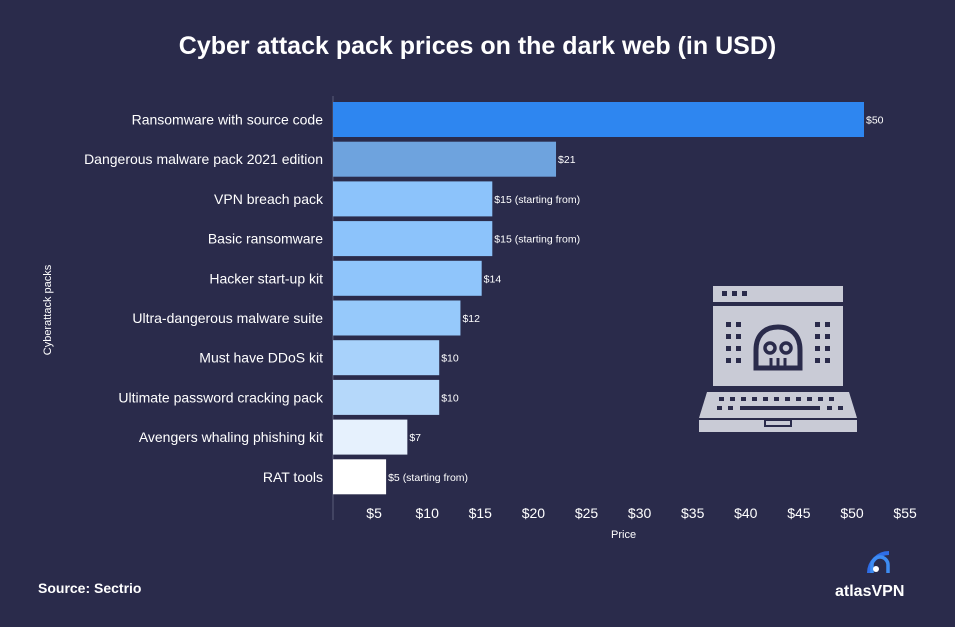  What do you see at coordinates (227, 318) in the screenshot?
I see `category-label: Ultra-dangerous malware suite` at bounding box center [227, 318].